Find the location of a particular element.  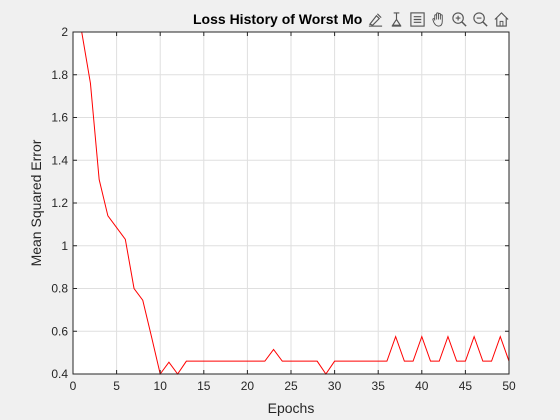

home-button is located at coordinates (501, 19).